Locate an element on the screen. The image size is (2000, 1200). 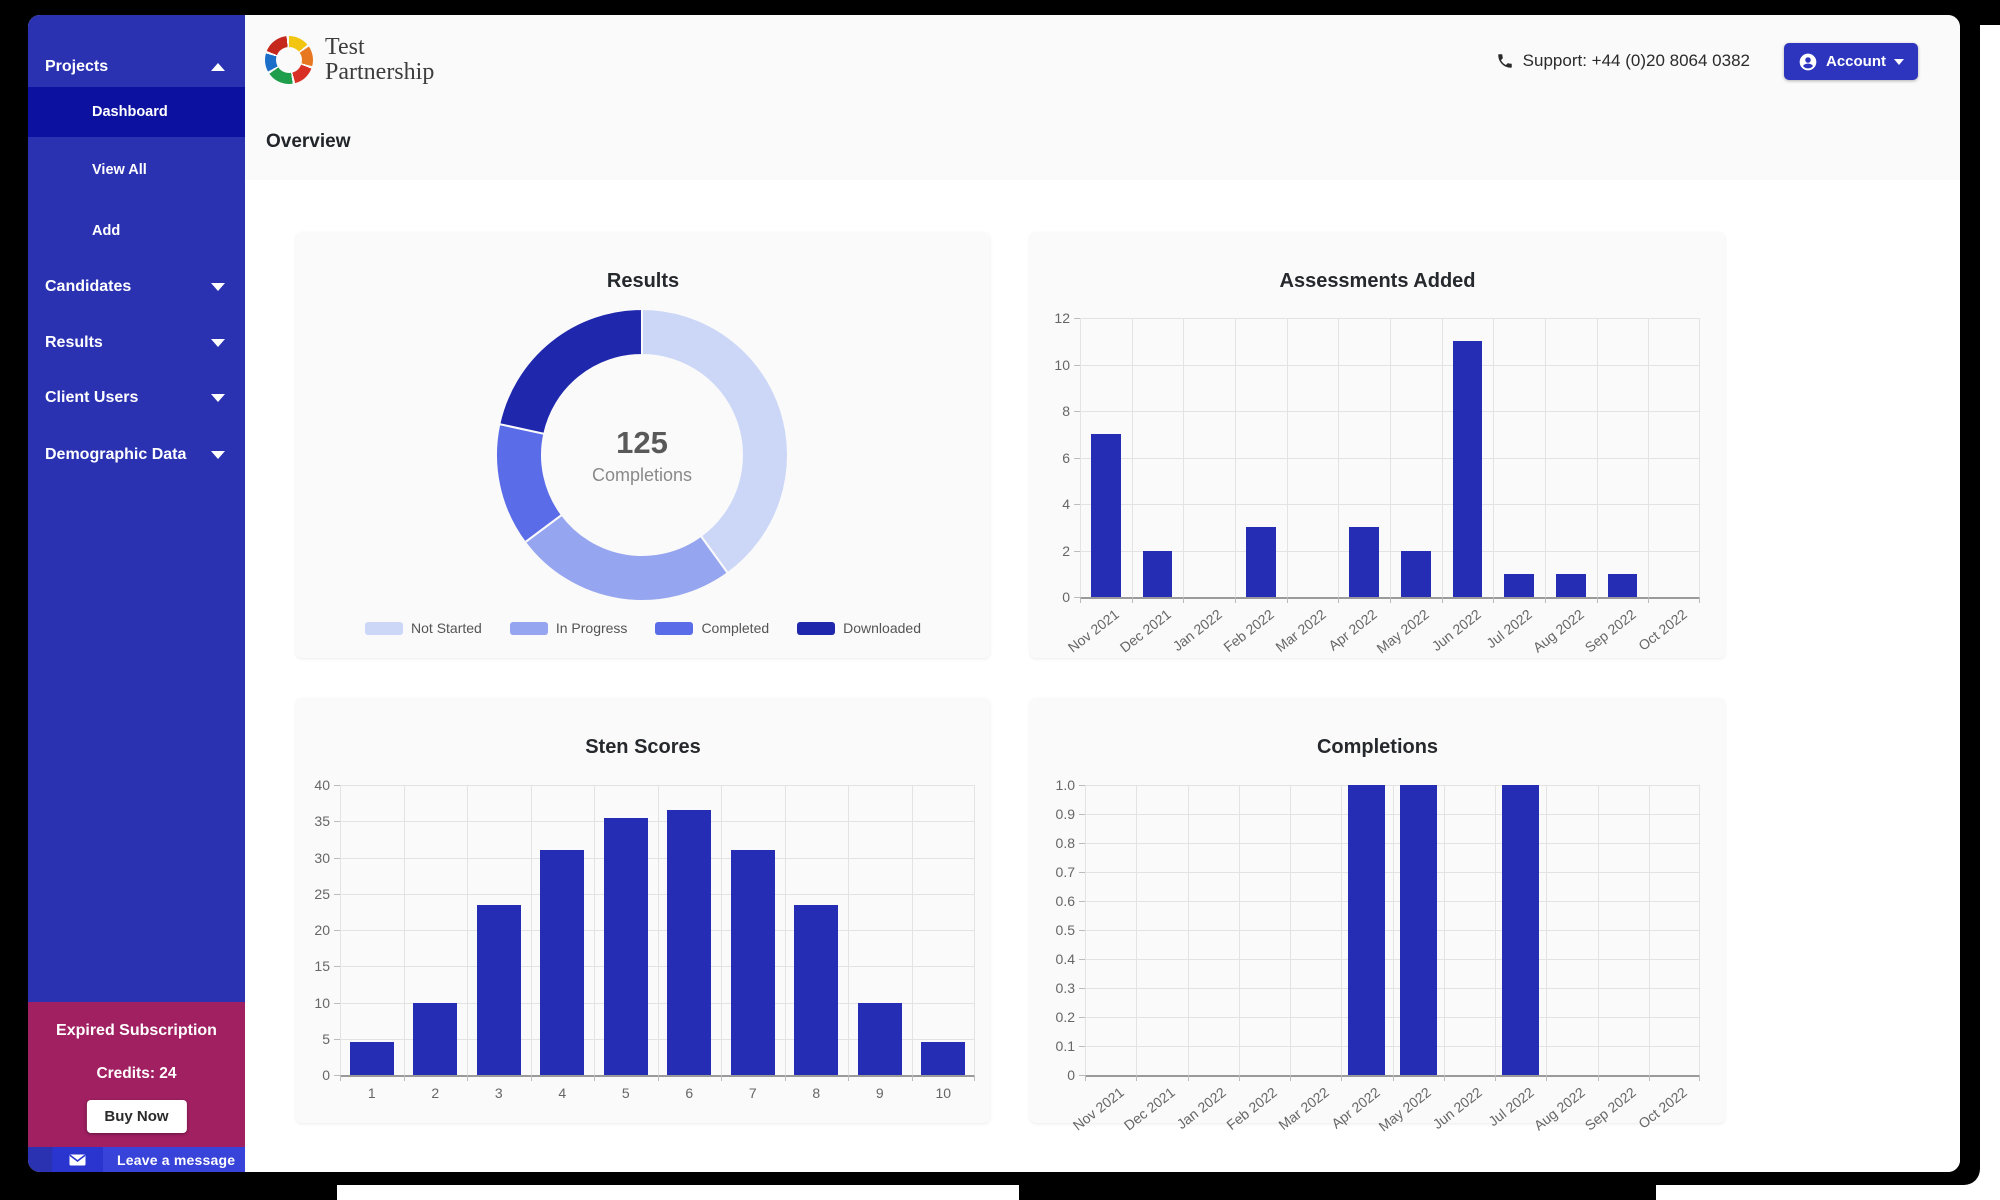
sidebar-section-label: Candidates is located at coordinates (88, 286).